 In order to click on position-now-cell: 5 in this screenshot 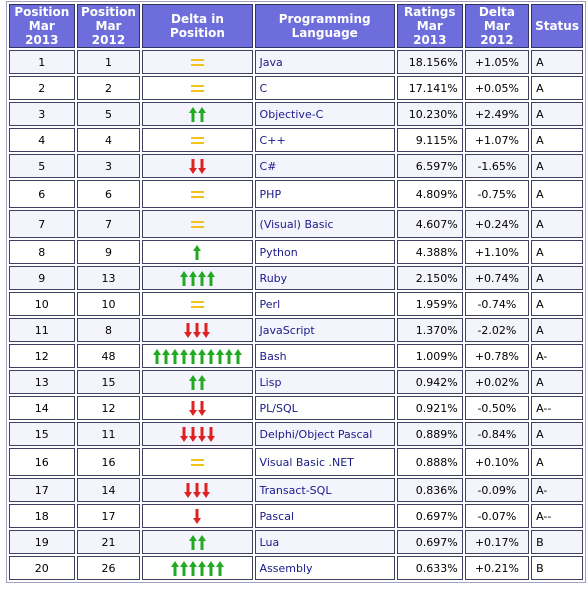, I will do `click(42, 166)`.